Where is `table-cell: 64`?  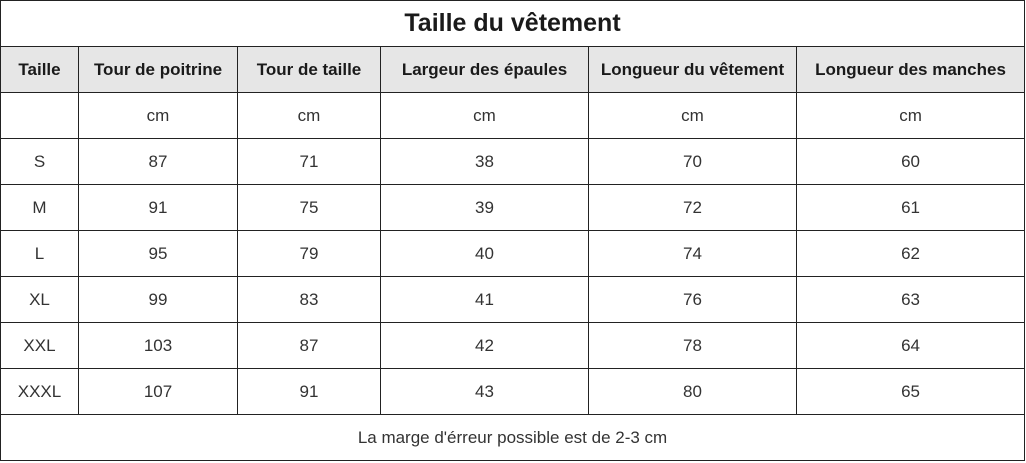
table-cell: 64 is located at coordinates (910, 345).